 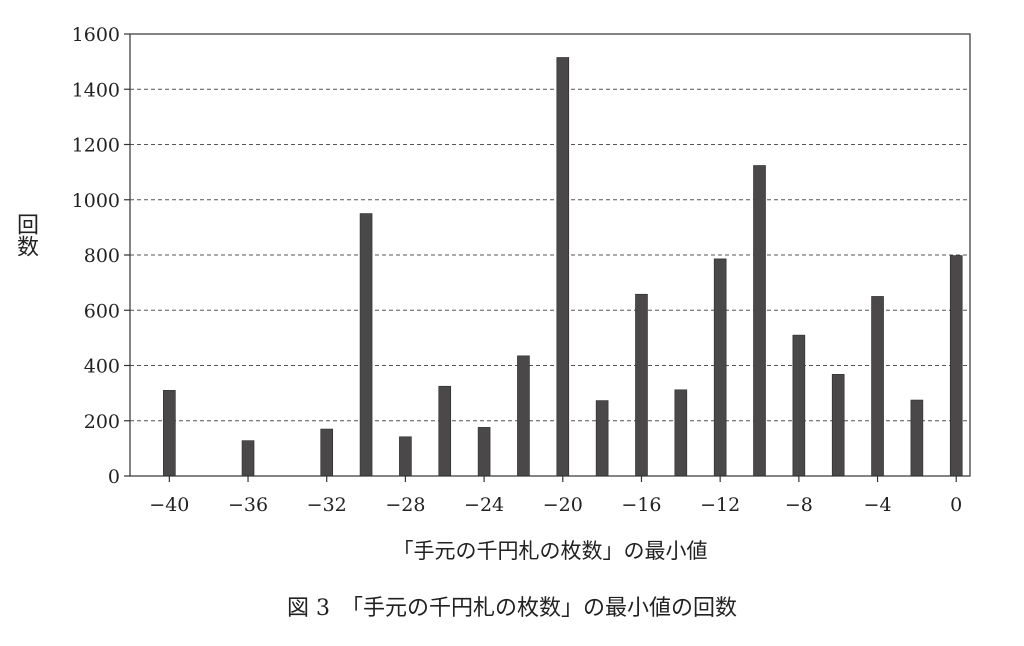 What do you see at coordinates (25, 235) in the screenshot?
I see `y-axis-title: 回数` at bounding box center [25, 235].